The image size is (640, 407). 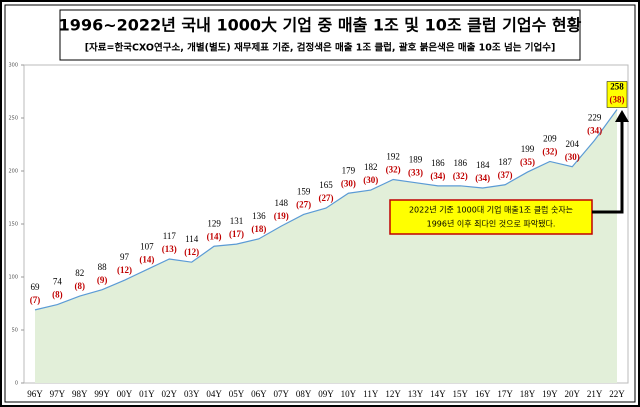 I want to click on x-tick-label: 19Y, so click(x=550, y=394).